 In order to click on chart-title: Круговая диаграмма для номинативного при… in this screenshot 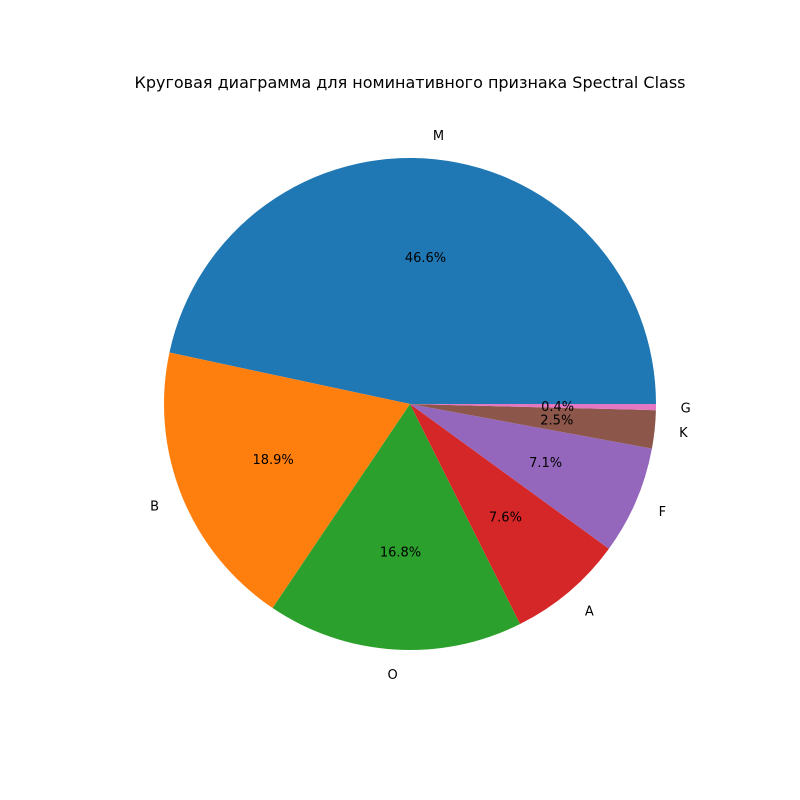, I will do `click(409, 82)`.